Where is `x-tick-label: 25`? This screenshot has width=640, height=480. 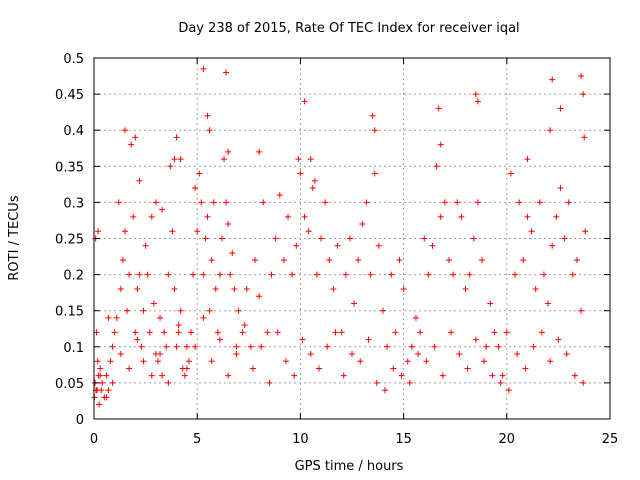 x-tick-label: 25 is located at coordinates (610, 439).